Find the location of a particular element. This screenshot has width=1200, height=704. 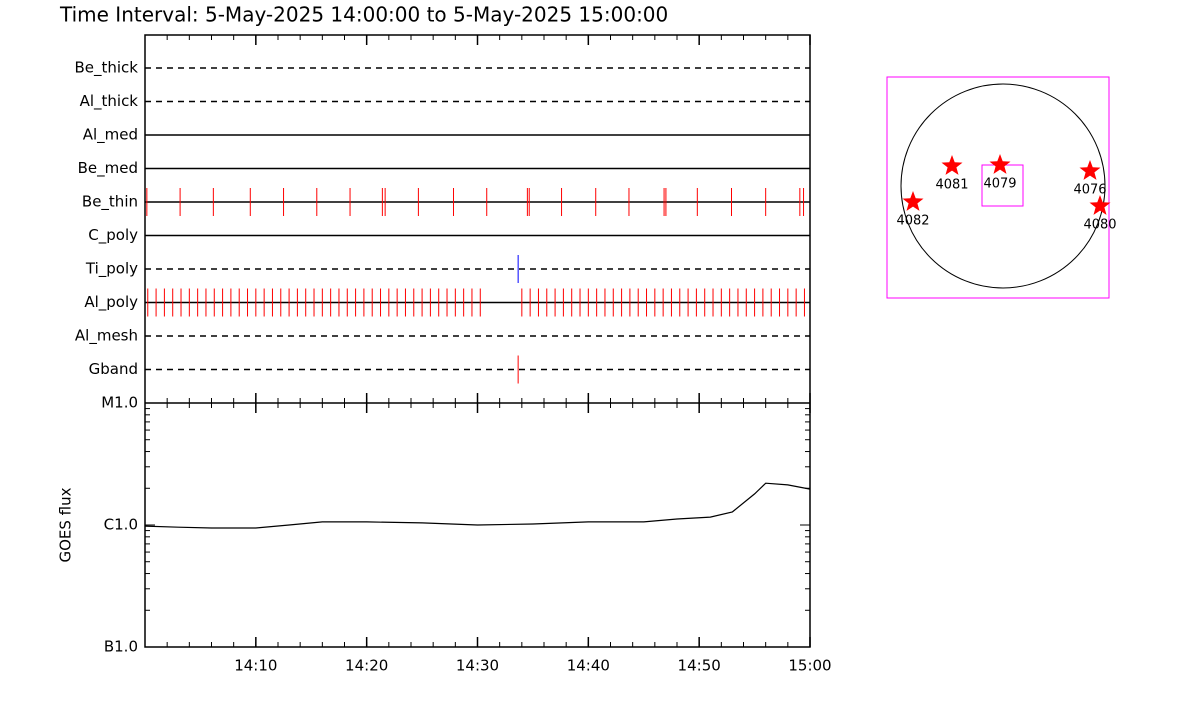

y-axis-label: GOES flux is located at coordinates (66, 524).